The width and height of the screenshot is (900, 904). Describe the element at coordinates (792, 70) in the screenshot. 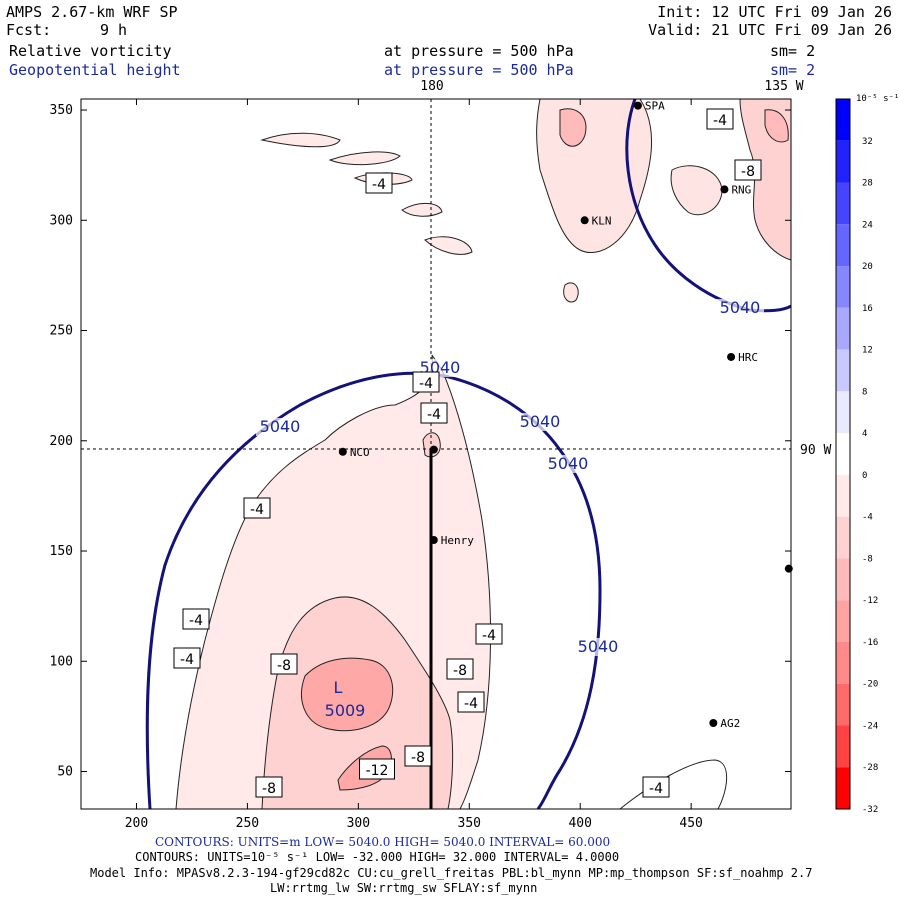

I see `field2-smoothing: sm= 2` at that location.